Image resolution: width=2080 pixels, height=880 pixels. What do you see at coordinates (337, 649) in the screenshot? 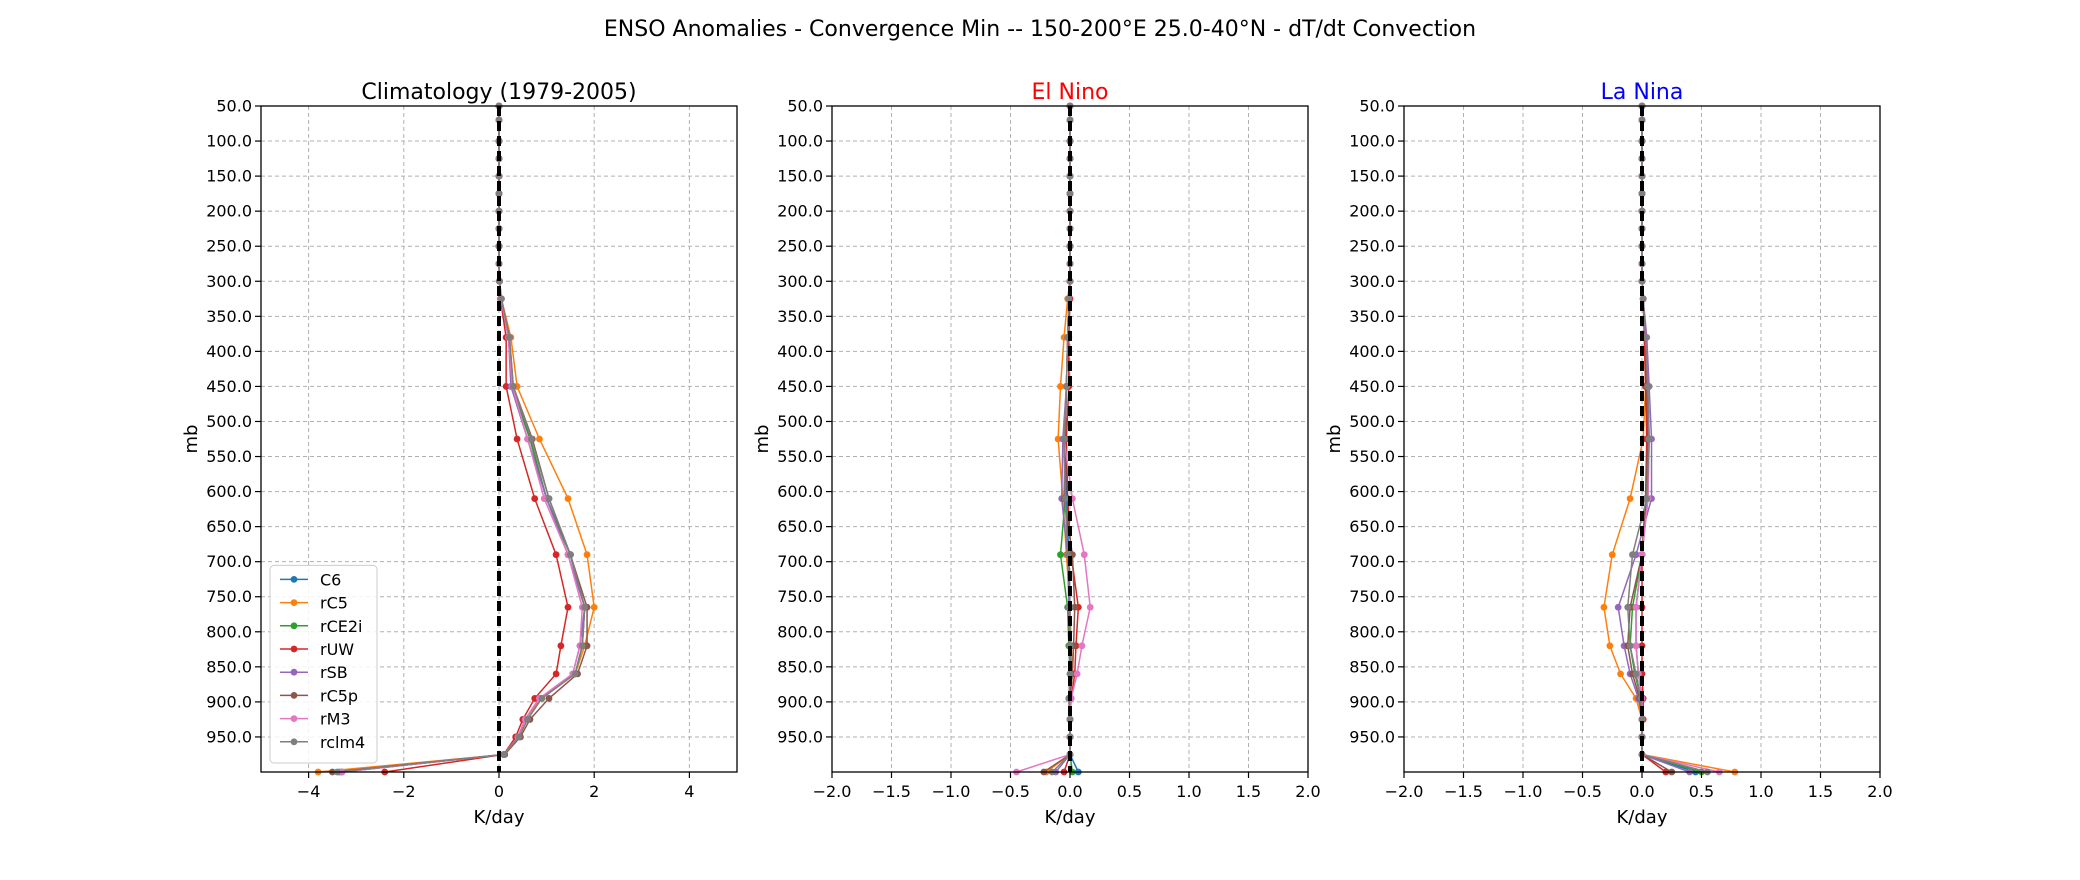
I see `legend-label-rUW: rUW` at bounding box center [337, 649].